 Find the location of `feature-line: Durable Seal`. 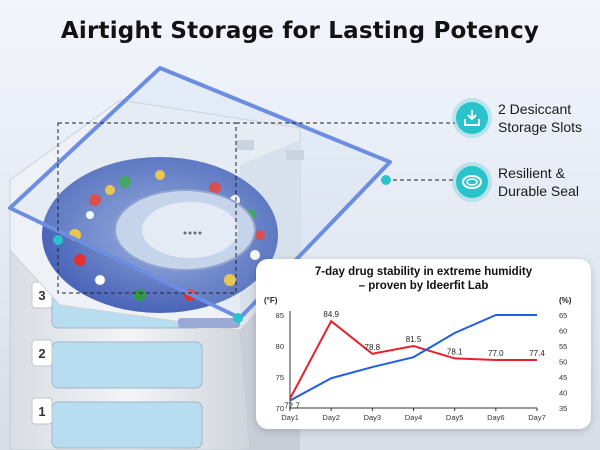

feature-line: Durable Seal is located at coordinates (538, 191).